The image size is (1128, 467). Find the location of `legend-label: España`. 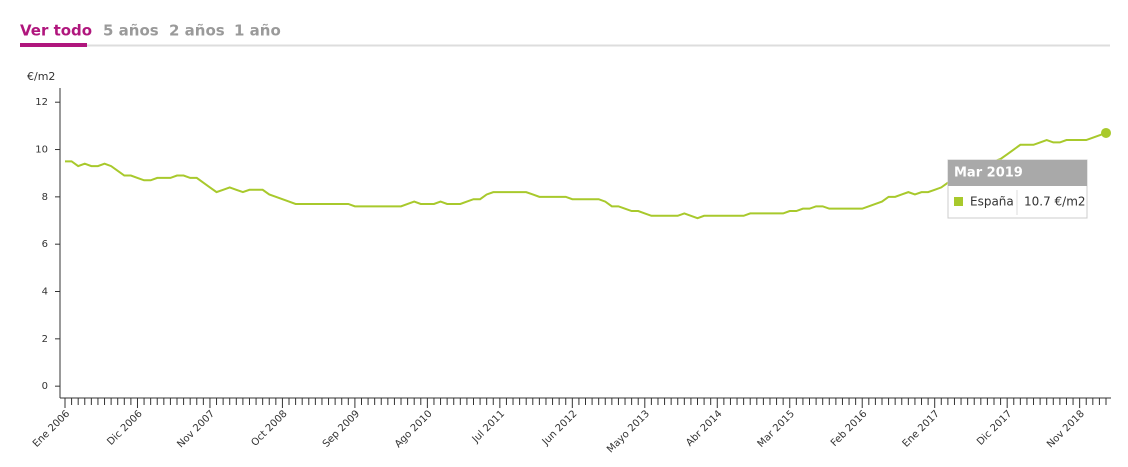

legend-label: España is located at coordinates (992, 202).